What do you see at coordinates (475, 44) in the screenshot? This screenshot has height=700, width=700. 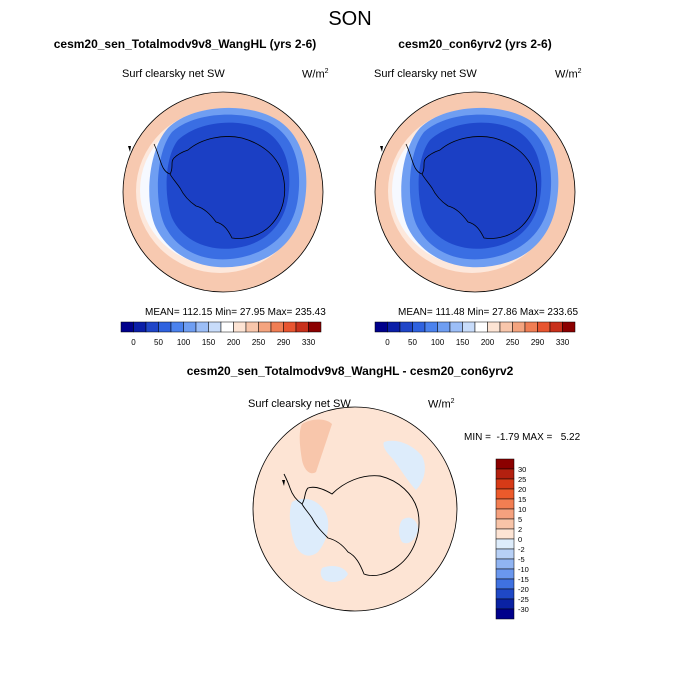 I see `panel-2-title: cesm20_con6yrv2 (yrs 2-6)` at bounding box center [475, 44].